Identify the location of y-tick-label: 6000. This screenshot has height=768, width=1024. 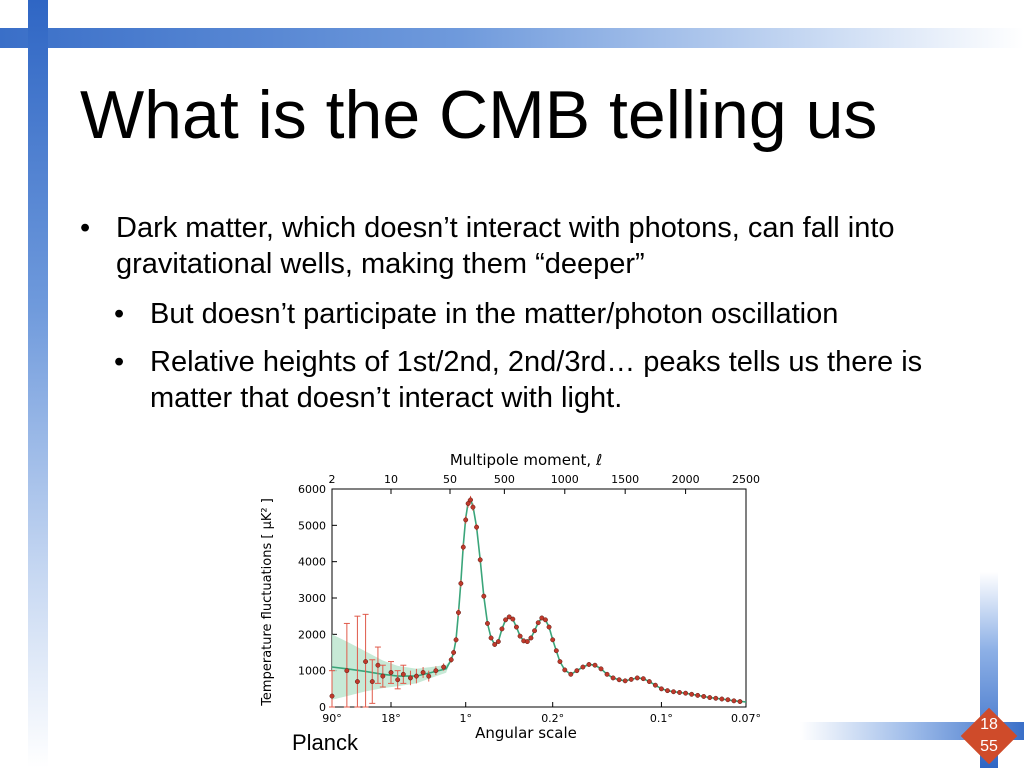
(312, 489).